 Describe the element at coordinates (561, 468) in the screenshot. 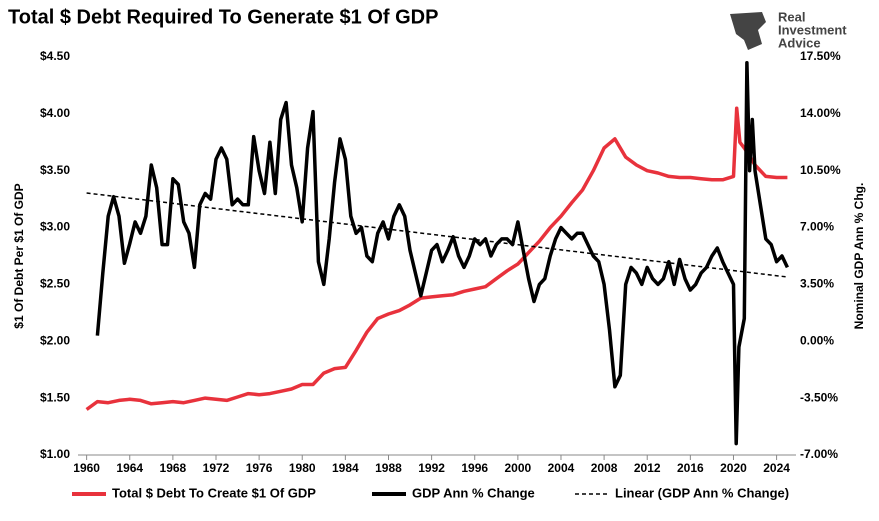

I see `x-tick-label: 2004` at that location.